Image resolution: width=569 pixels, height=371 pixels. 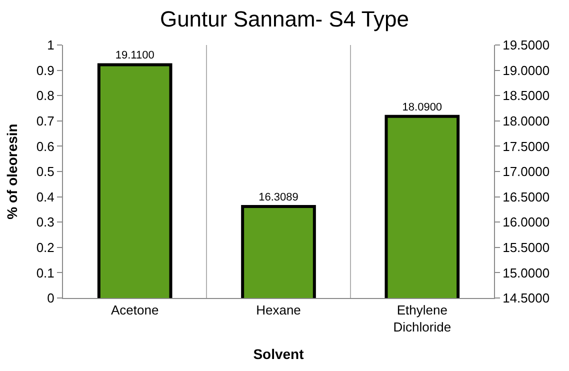 What do you see at coordinates (526, 247) in the screenshot?
I see `y2-tick-label: 15.5000` at bounding box center [526, 247].